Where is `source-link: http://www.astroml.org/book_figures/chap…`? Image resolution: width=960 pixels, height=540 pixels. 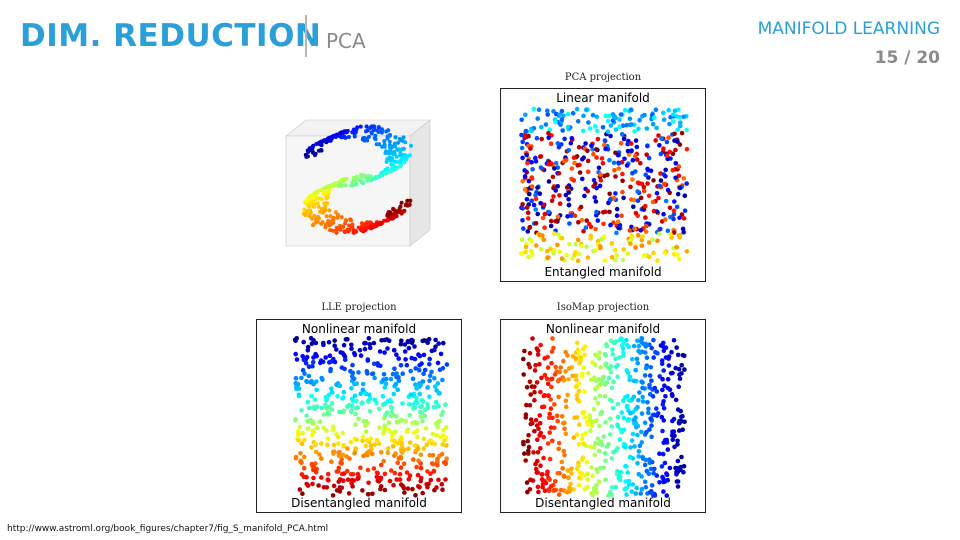
source-link: http://www.astroml.org/book_figures/chap… is located at coordinates (168, 529).